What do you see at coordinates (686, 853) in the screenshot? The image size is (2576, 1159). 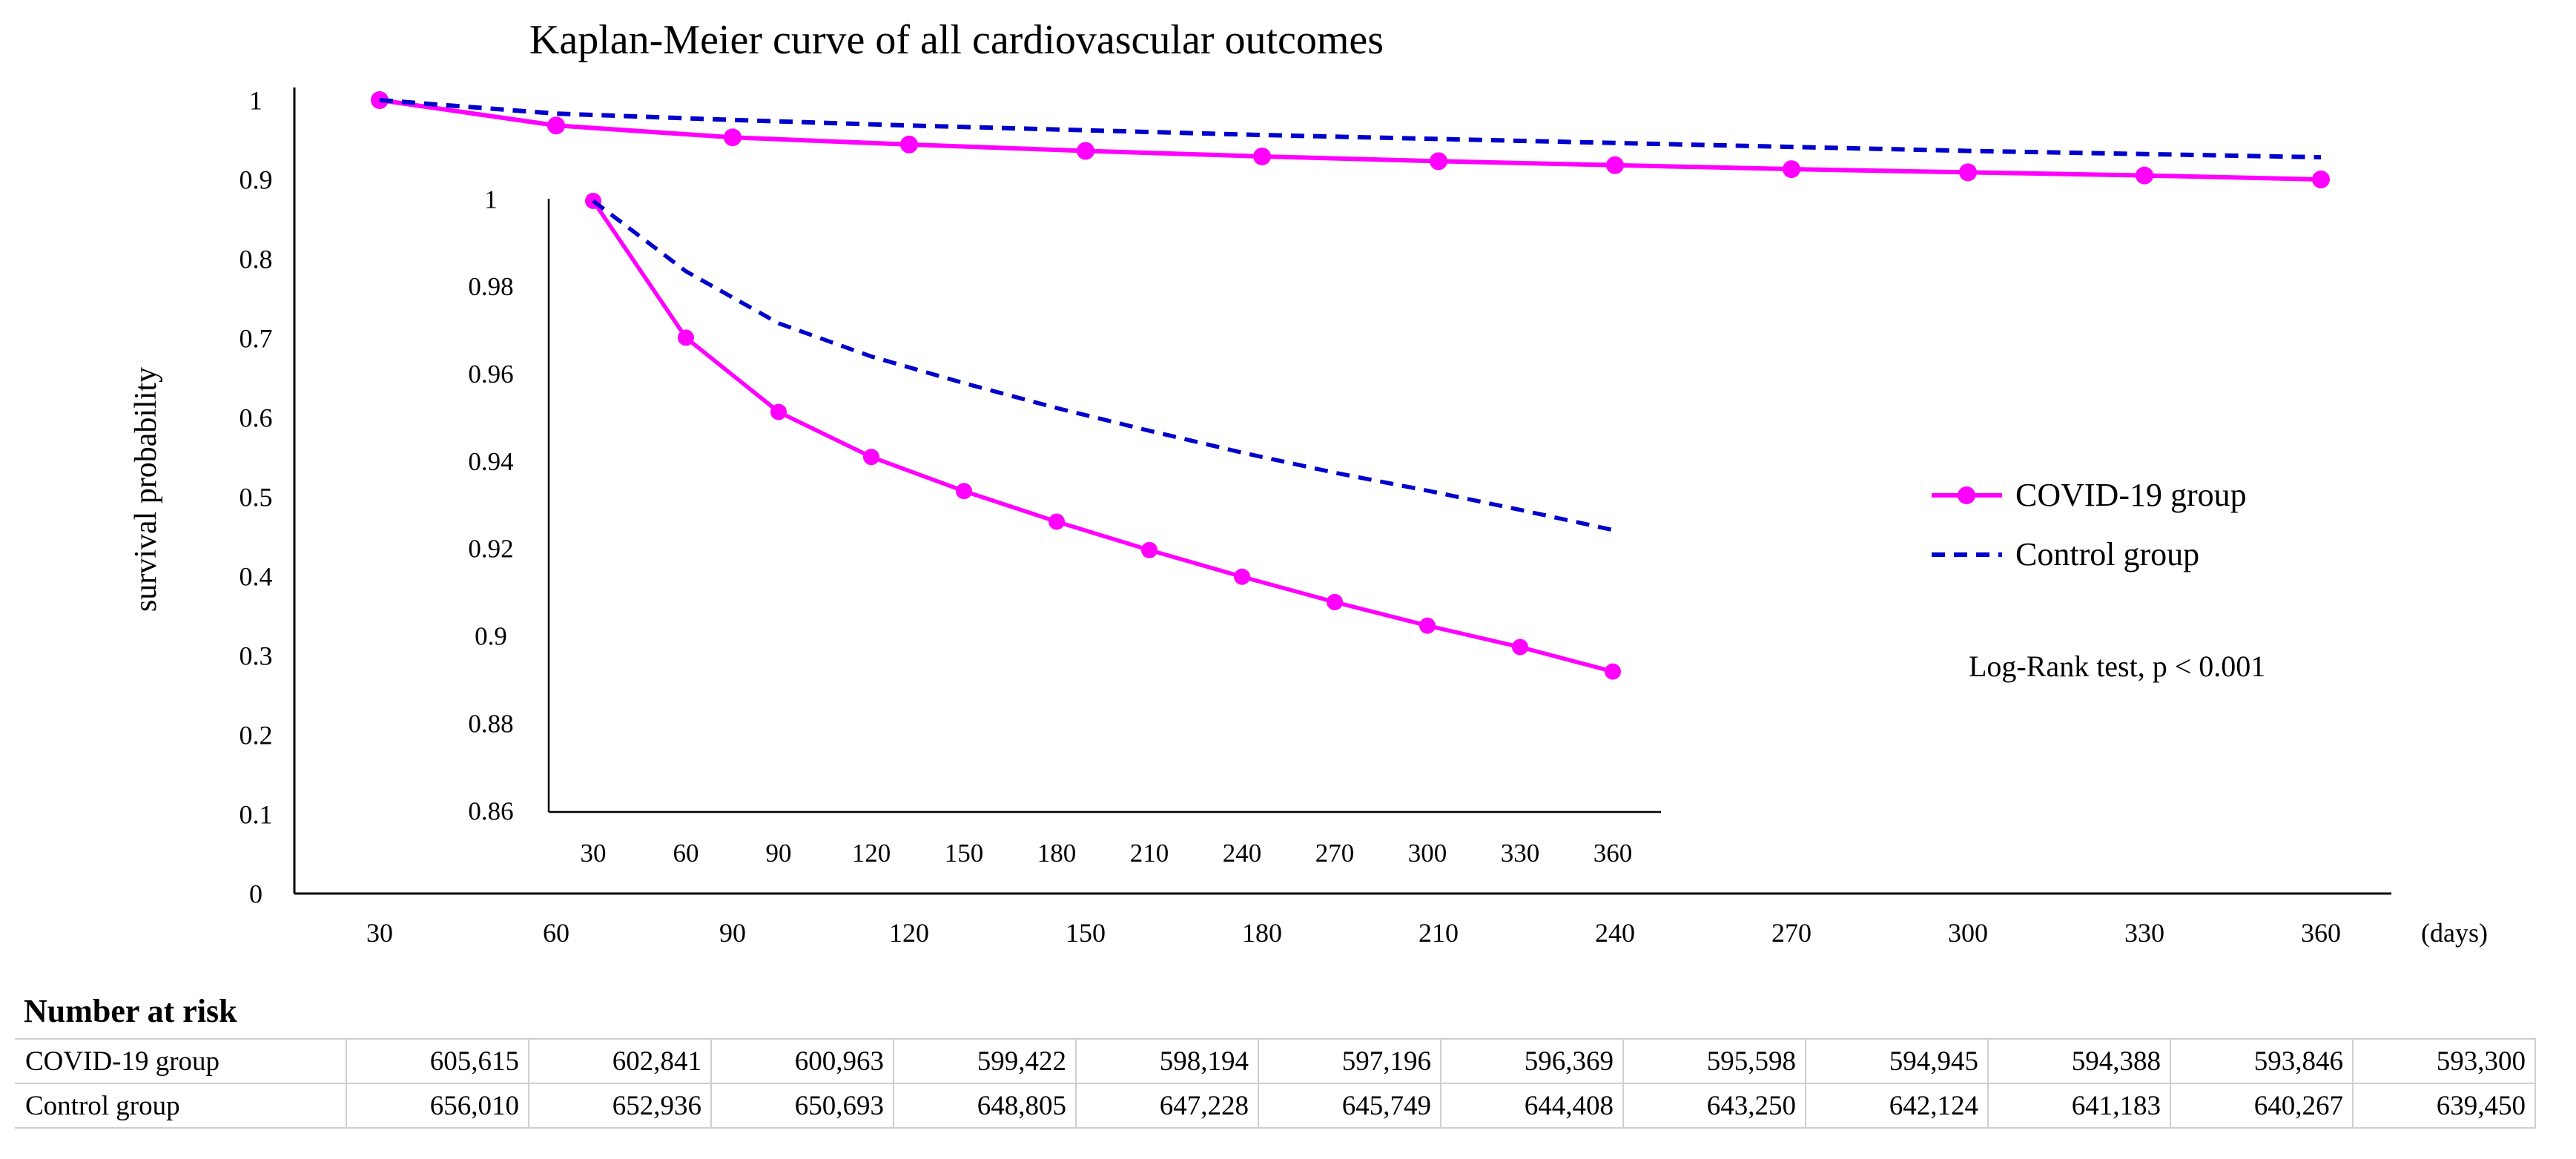 I see `inset-x-tick-label: 60` at bounding box center [686, 853].